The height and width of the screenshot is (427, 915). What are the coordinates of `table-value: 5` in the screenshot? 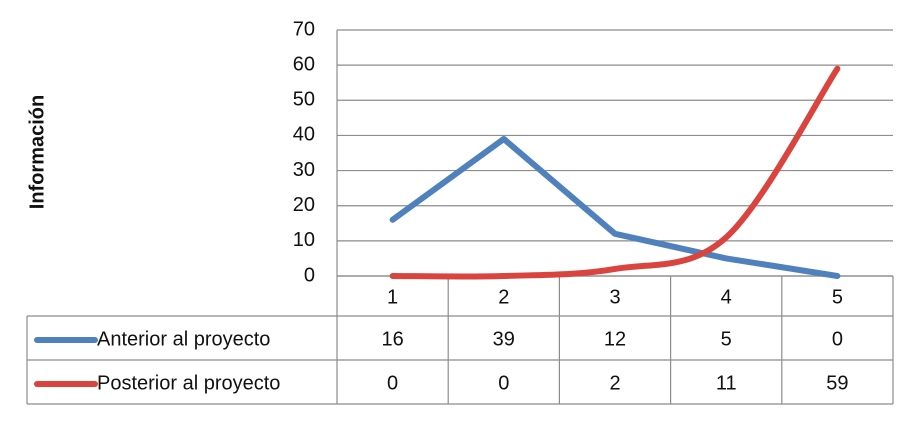 It's located at (726, 339).